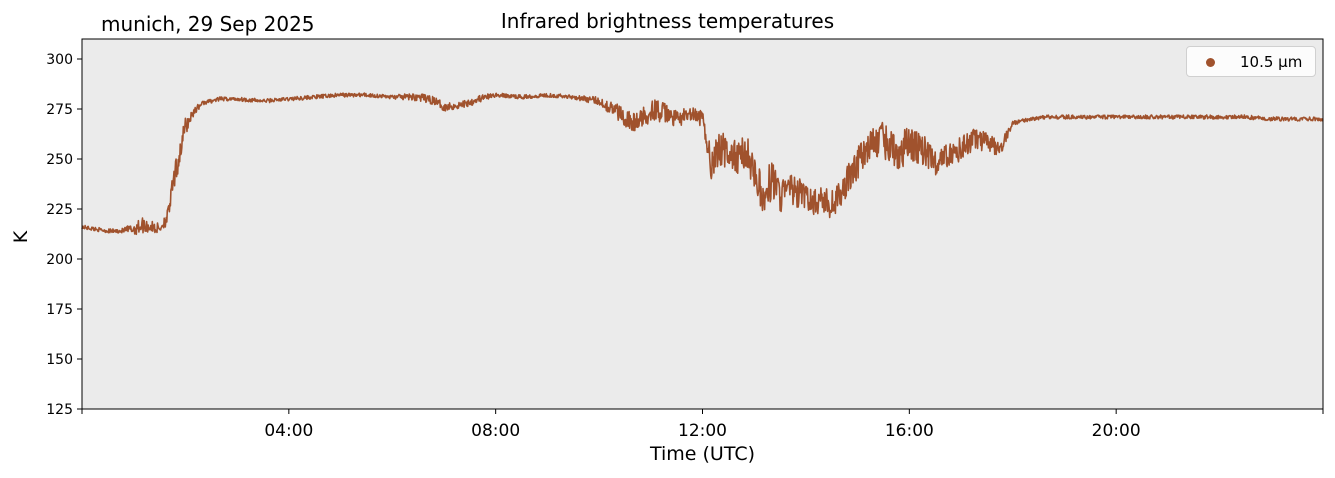  What do you see at coordinates (59, 110) in the screenshot?
I see `y-tick-label: 275` at bounding box center [59, 110].